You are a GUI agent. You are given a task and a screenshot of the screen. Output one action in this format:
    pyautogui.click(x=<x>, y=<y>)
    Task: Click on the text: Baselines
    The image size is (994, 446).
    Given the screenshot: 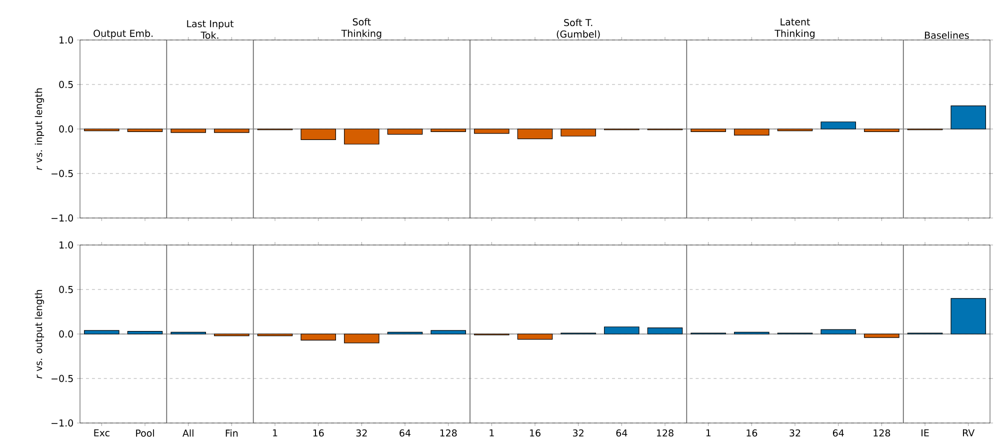 What is the action you would take?
    pyautogui.click(x=947, y=35)
    